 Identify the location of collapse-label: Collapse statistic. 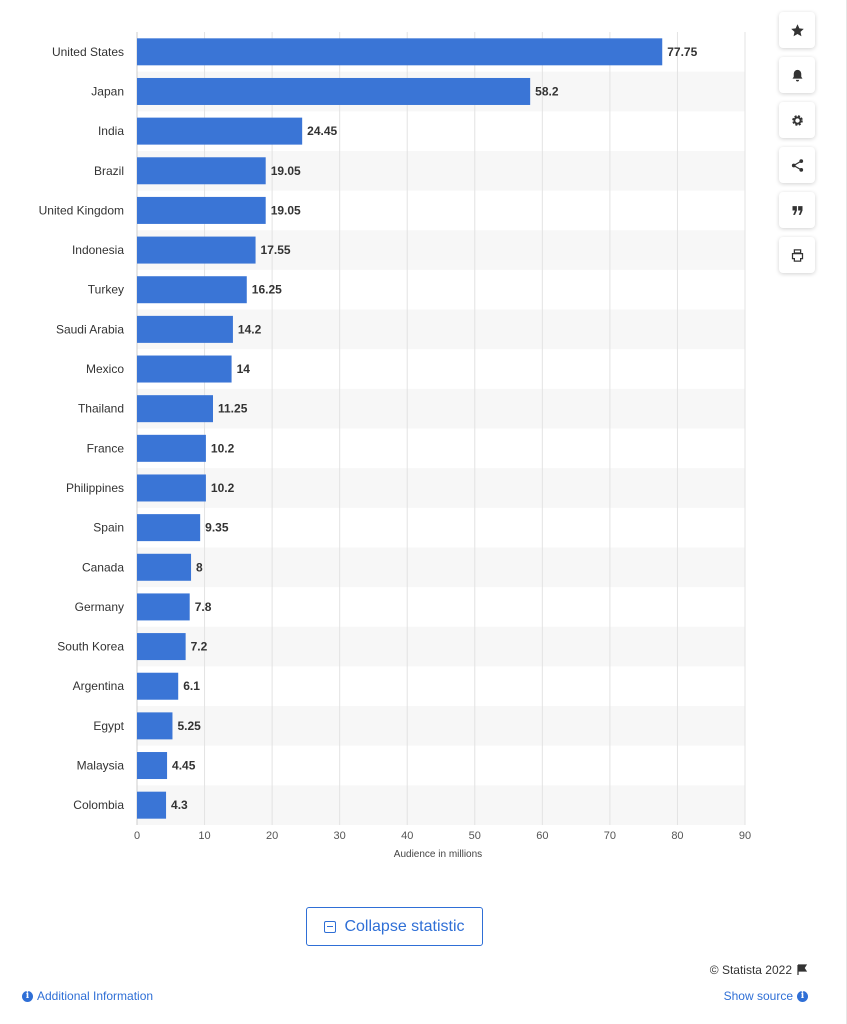
(404, 926).